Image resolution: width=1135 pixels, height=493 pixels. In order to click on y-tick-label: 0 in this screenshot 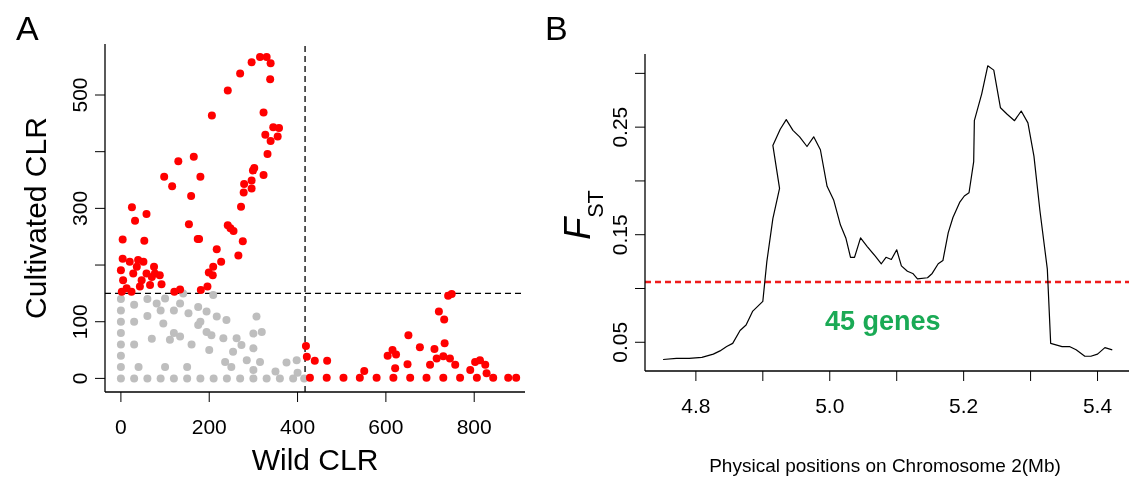, I will do `click(79, 378)`.